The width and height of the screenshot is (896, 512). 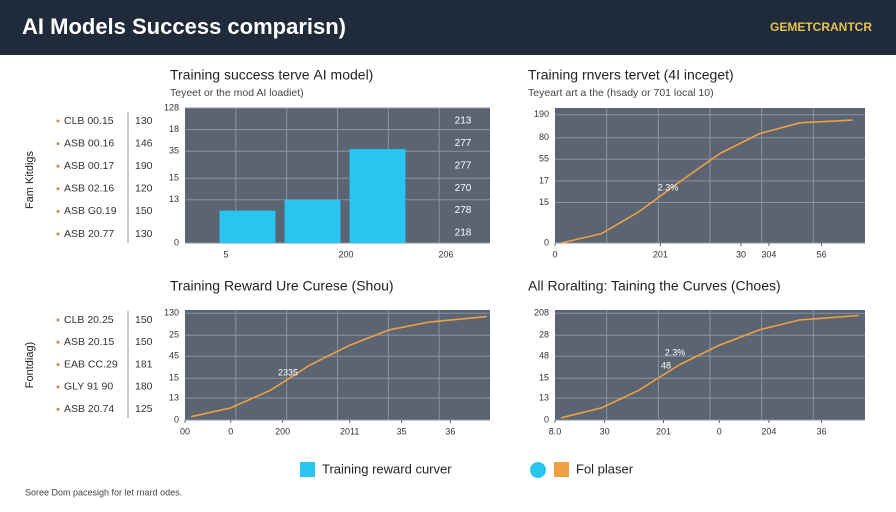 I want to click on annotation: 270, so click(x=463, y=188).